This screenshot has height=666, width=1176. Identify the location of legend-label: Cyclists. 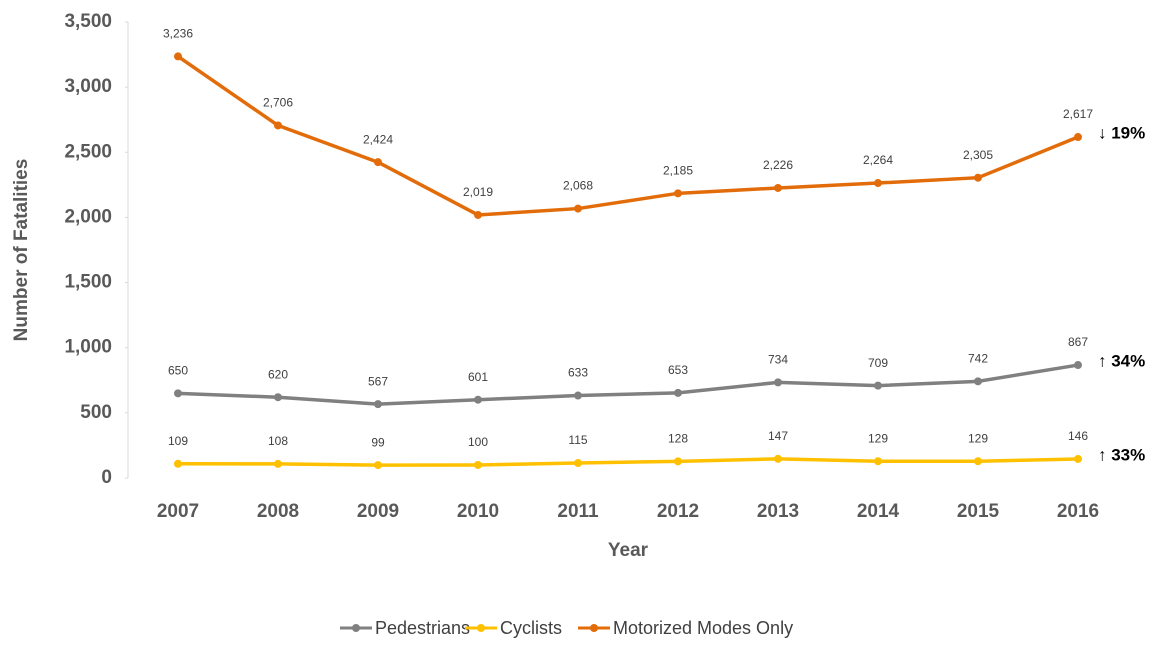
(531, 628).